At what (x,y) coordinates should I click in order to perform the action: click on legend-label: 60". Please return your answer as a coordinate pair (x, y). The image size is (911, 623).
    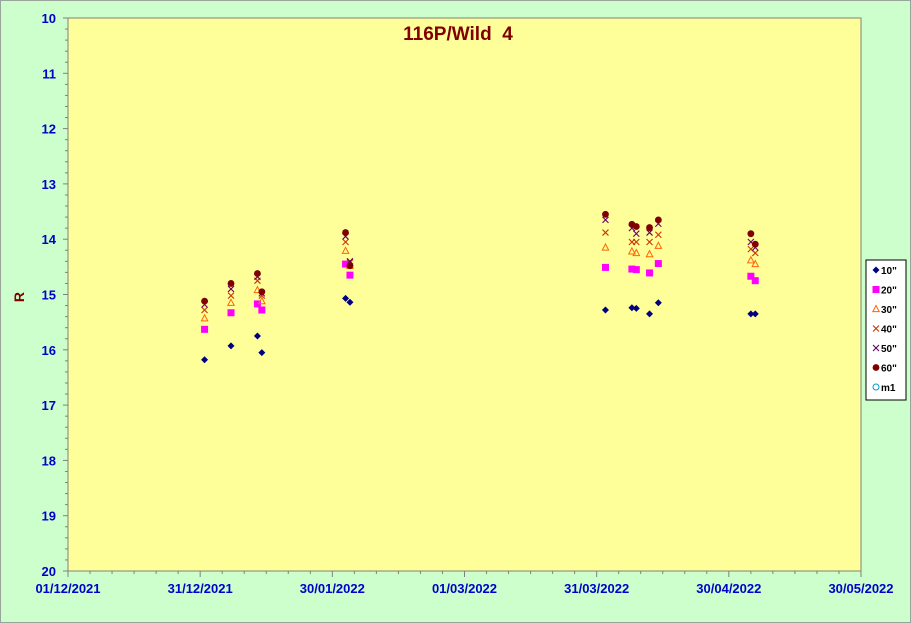
    Looking at the image, I should click on (889, 369).